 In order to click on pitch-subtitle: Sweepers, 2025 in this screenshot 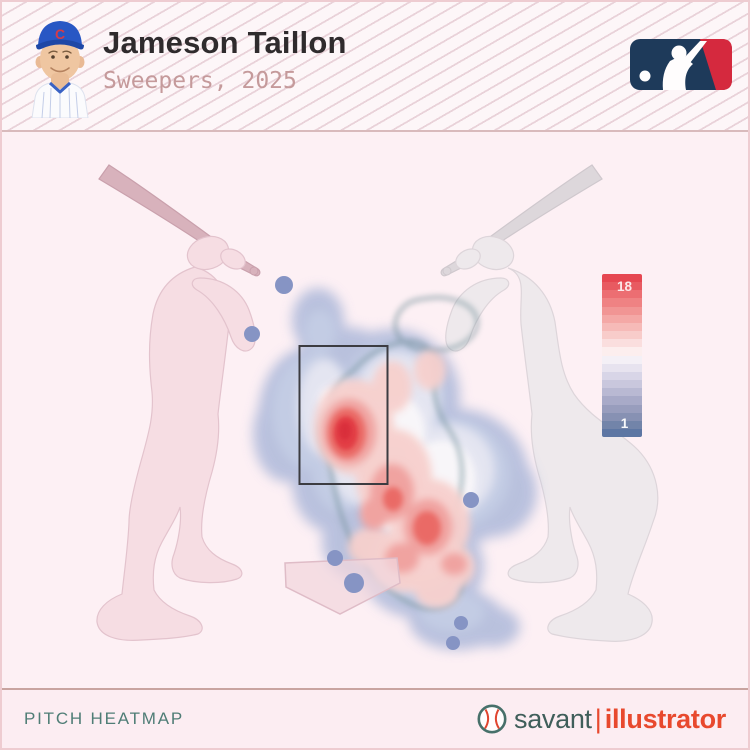, I will do `click(200, 80)`.